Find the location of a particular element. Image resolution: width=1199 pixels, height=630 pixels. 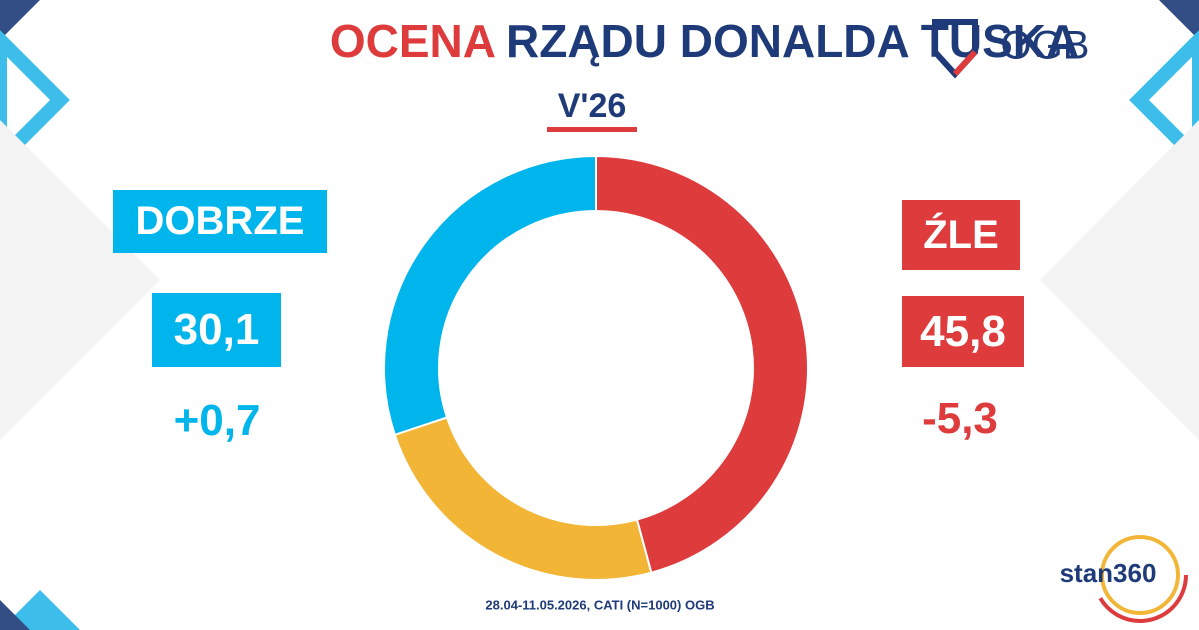

value-label: 45,8 is located at coordinates (963, 331).